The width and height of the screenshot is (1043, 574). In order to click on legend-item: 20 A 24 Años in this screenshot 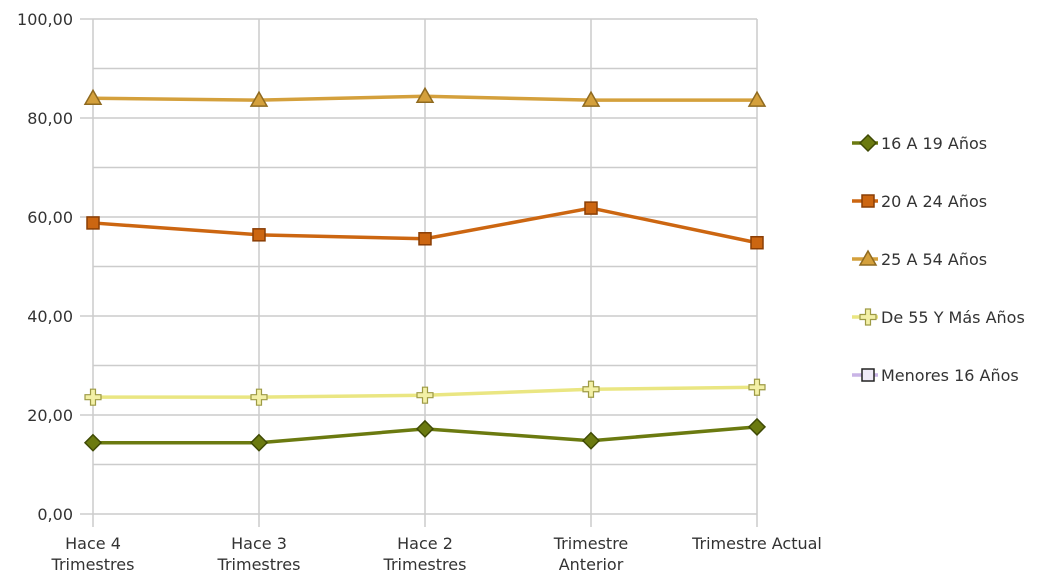, I will do `click(919, 201)`.